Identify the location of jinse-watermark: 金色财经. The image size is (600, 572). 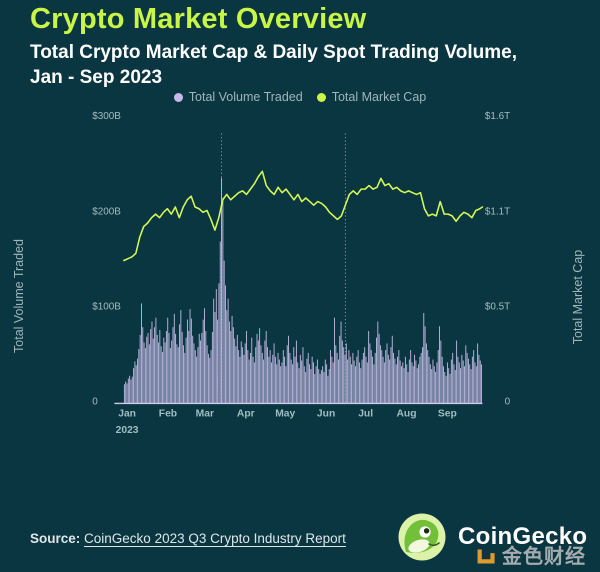
(531, 554).